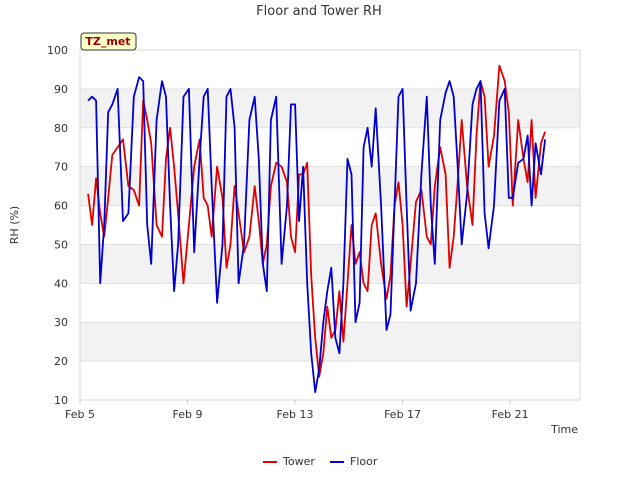 The width and height of the screenshot is (640, 480). Describe the element at coordinates (61, 283) in the screenshot. I see `y-tick-label: 40` at that location.